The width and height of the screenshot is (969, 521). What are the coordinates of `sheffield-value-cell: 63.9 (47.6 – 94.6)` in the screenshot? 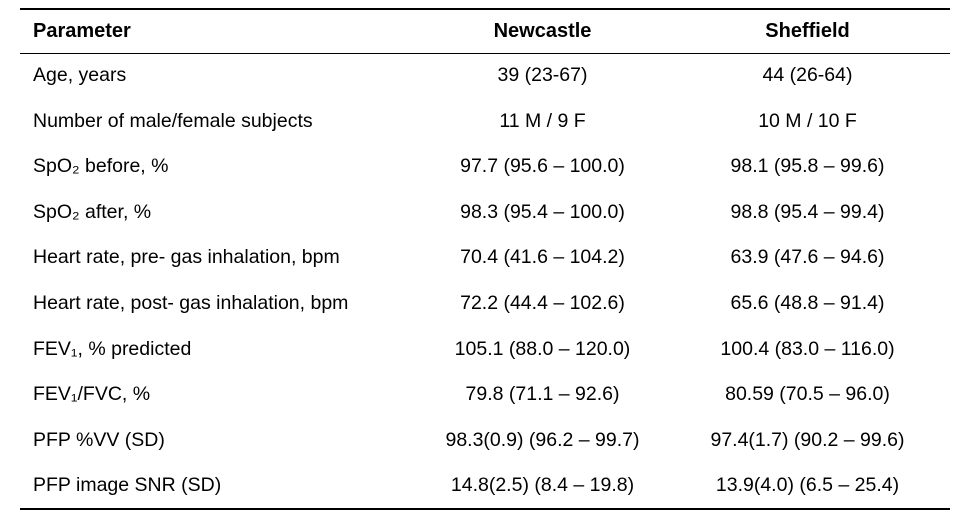 It's located at (807, 257).